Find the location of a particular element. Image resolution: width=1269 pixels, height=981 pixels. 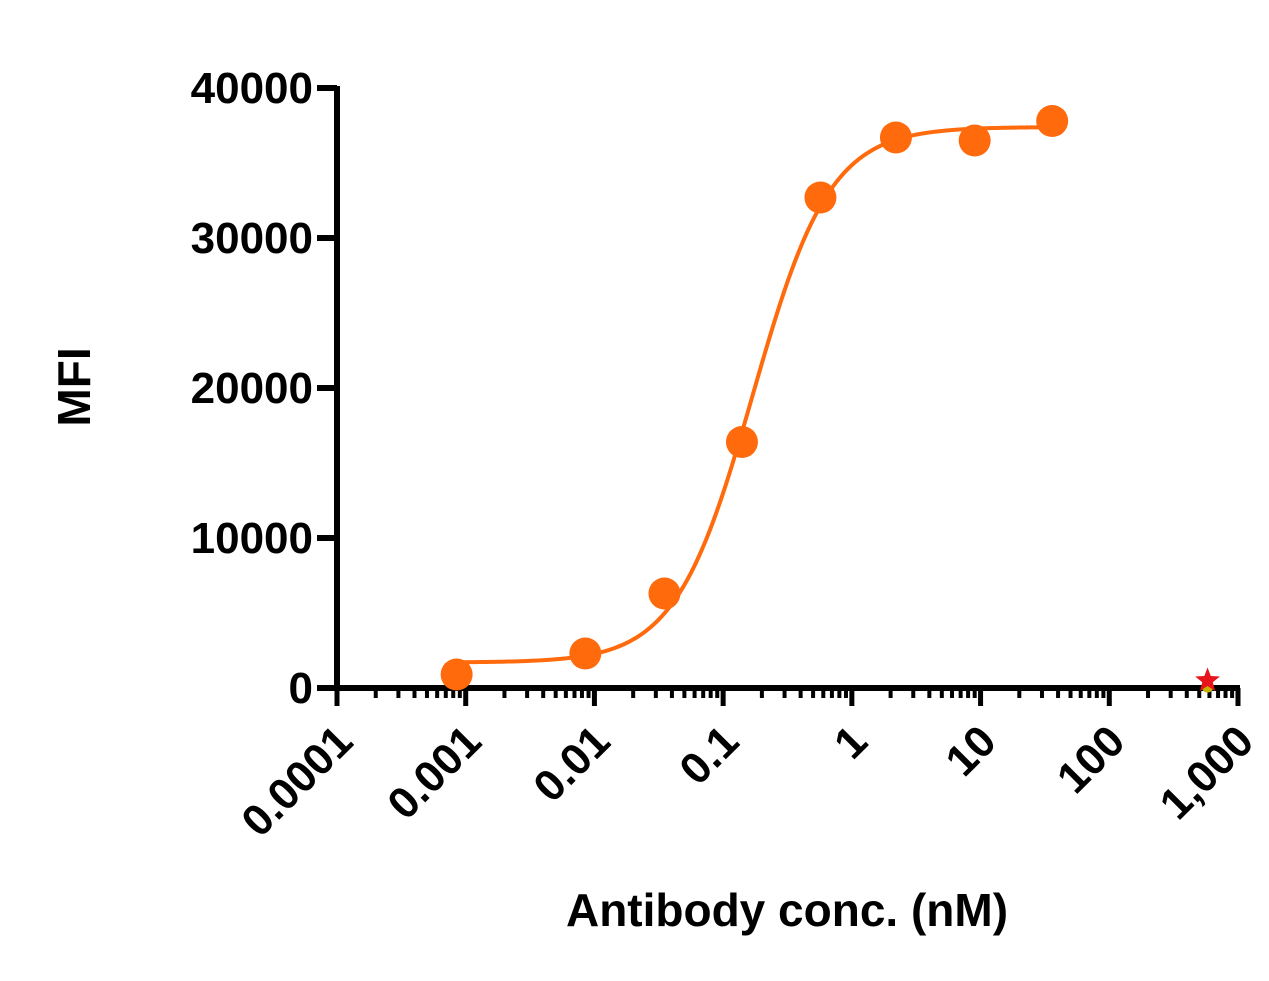

x-tick-label: 0.1 is located at coordinates (709, 755).